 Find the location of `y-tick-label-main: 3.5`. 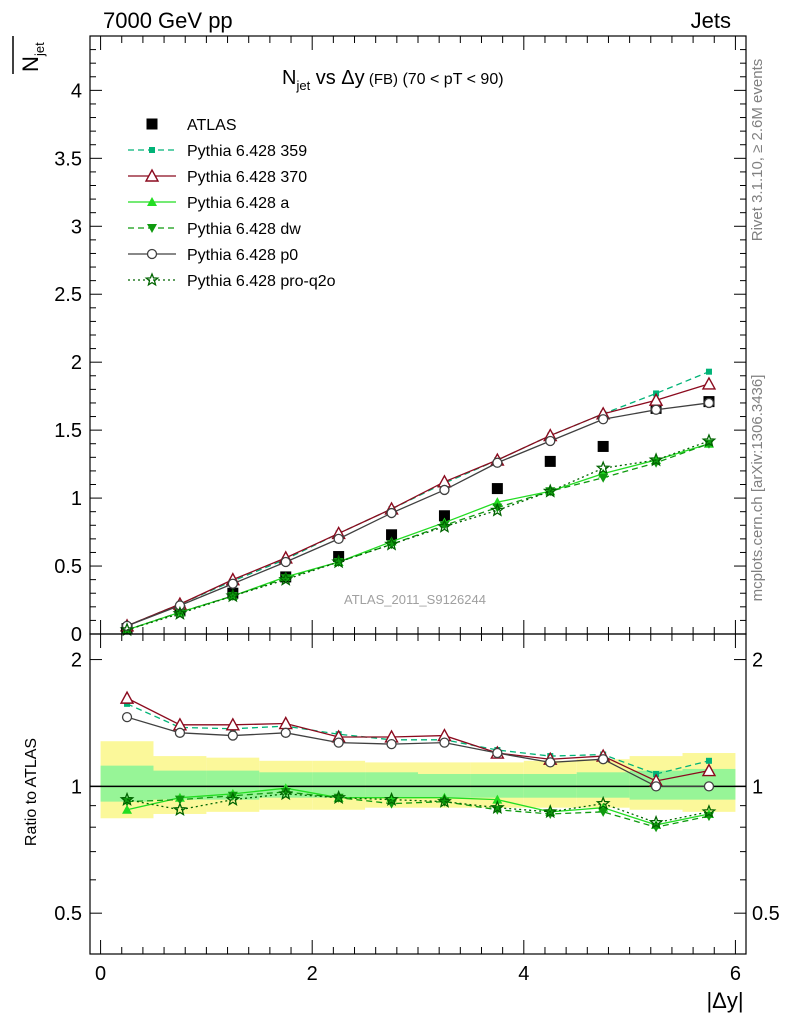

y-tick-label-main: 3.5 is located at coordinates (68, 159).